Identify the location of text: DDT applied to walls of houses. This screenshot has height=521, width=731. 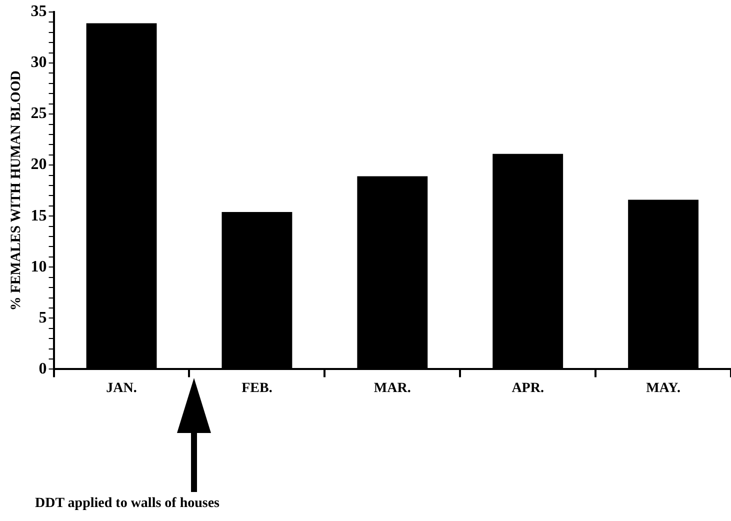
(127, 504).